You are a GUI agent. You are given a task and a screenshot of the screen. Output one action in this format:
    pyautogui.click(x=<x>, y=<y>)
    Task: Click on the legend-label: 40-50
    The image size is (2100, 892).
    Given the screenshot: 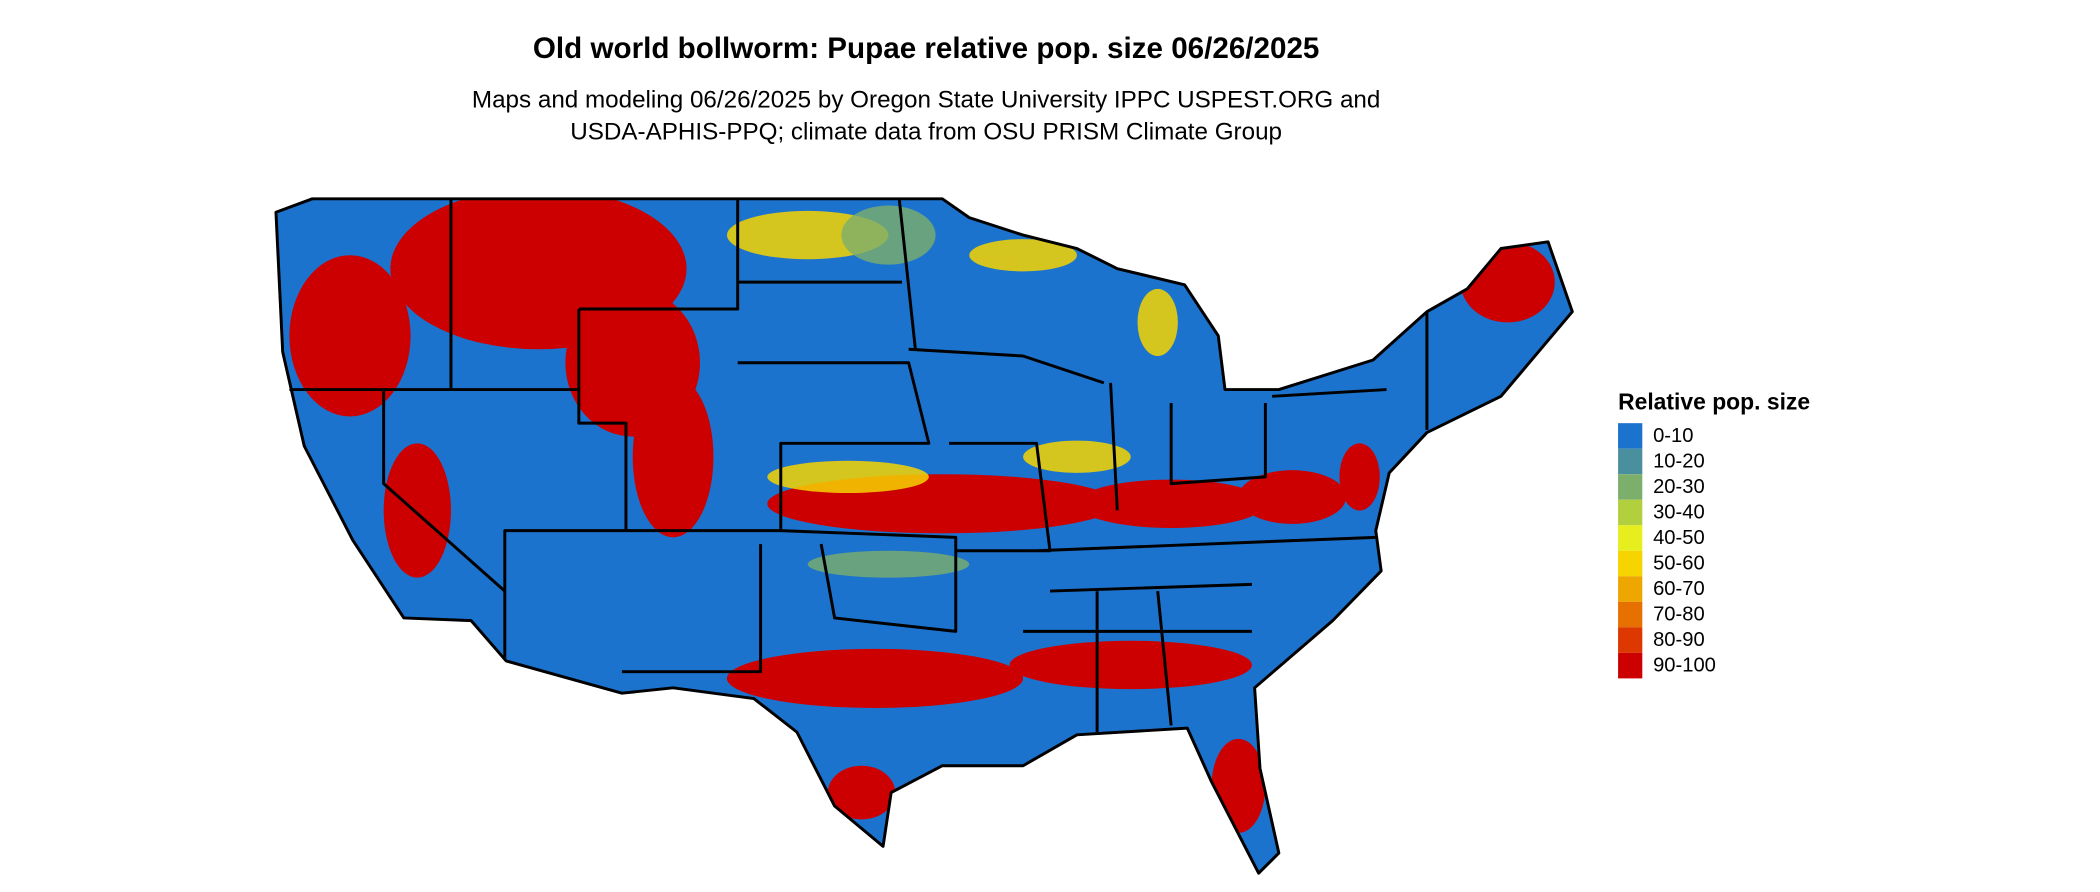 What is the action you would take?
    pyautogui.click(x=1679, y=538)
    